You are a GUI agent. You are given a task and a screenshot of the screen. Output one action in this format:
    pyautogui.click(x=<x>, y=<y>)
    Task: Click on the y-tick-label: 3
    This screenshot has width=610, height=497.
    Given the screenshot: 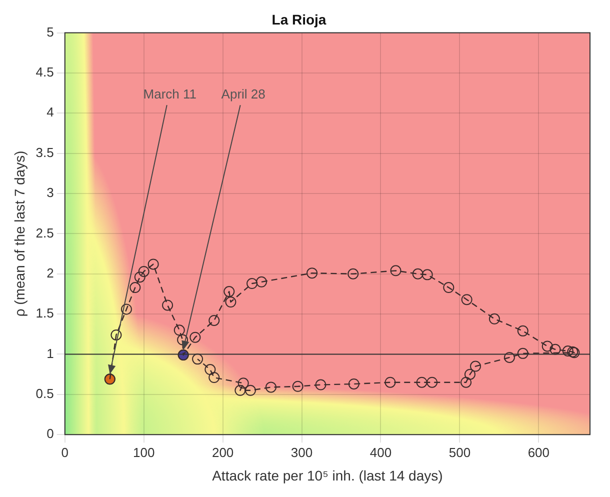 What is the action you would take?
    pyautogui.click(x=50, y=192)
    